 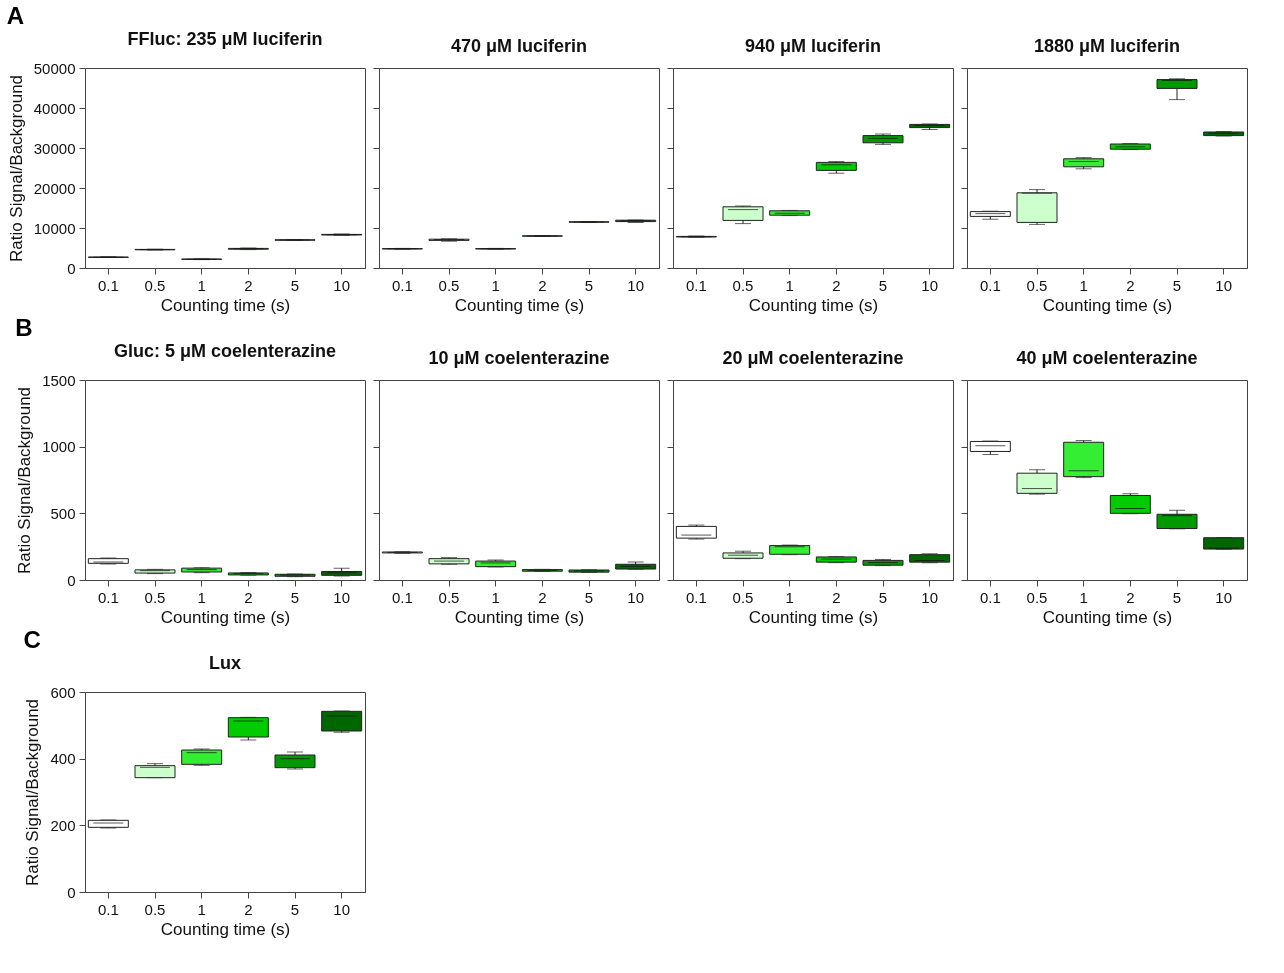 What do you see at coordinates (63, 513) in the screenshot?
I see `y-tick-label: 500` at bounding box center [63, 513].